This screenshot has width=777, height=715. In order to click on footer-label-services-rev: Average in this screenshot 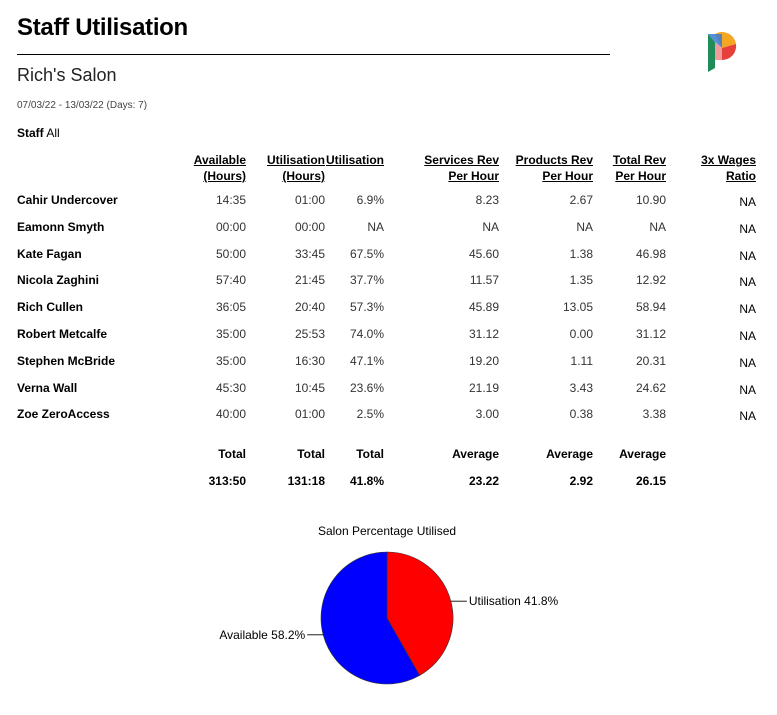, I will do `click(475, 454)`.